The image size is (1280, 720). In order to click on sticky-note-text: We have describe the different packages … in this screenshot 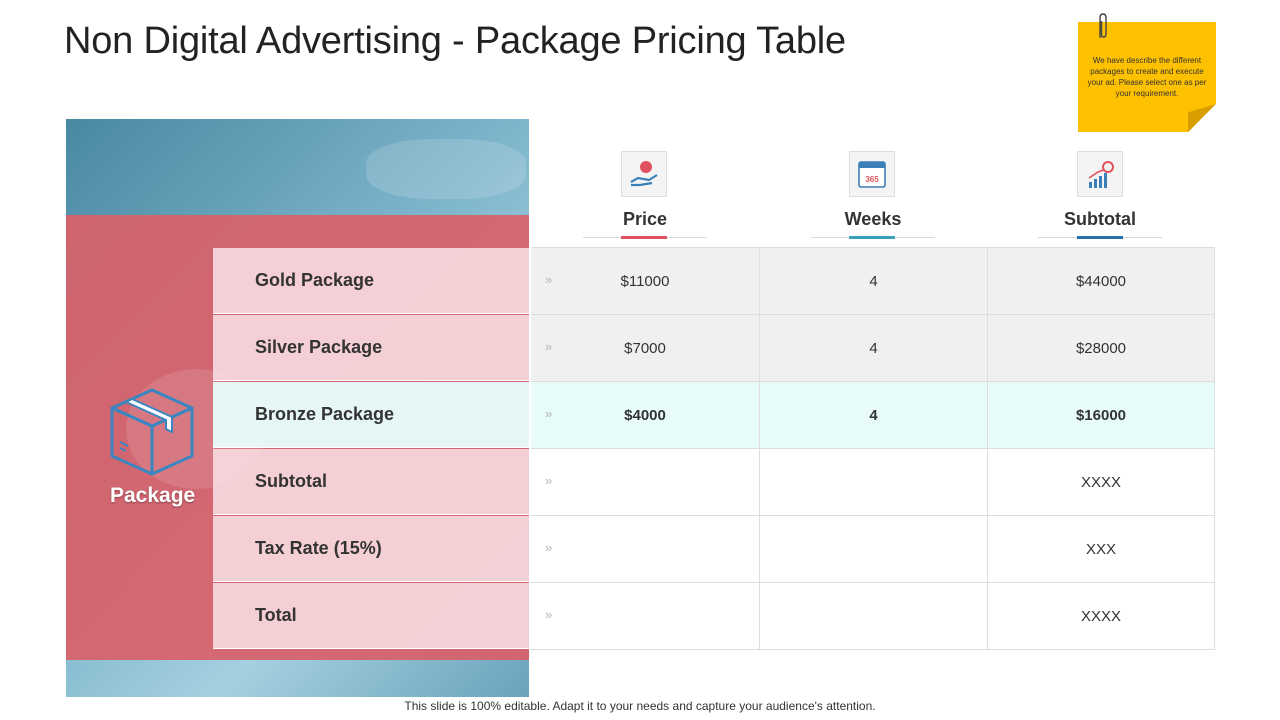, I will do `click(1147, 77)`.